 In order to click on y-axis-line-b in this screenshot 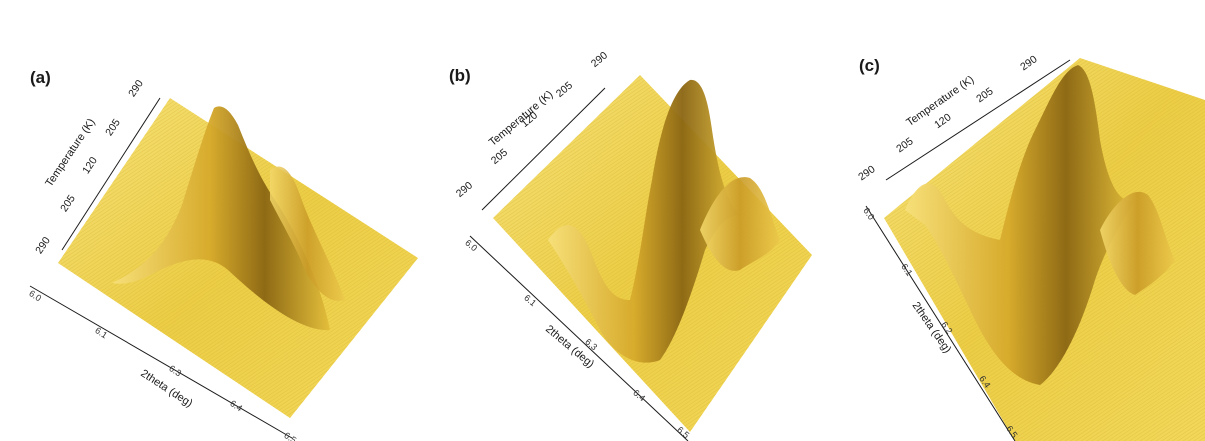, I will do `click(543, 149)`.